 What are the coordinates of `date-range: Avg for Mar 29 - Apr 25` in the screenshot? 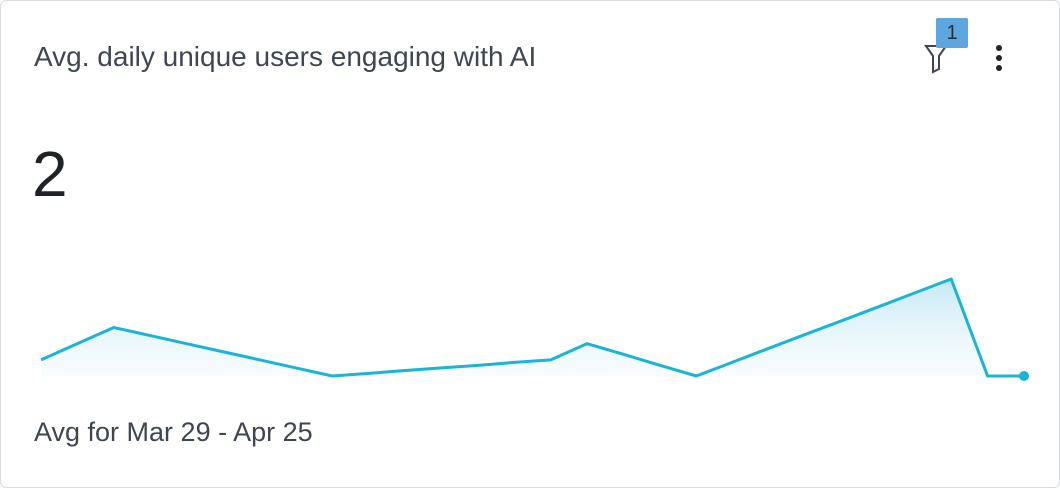 It's located at (173, 432).